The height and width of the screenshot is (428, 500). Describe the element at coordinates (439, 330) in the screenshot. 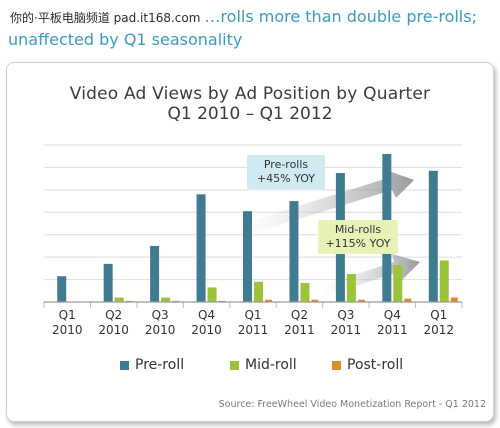

I see `x-tick-label-year: 2012` at that location.